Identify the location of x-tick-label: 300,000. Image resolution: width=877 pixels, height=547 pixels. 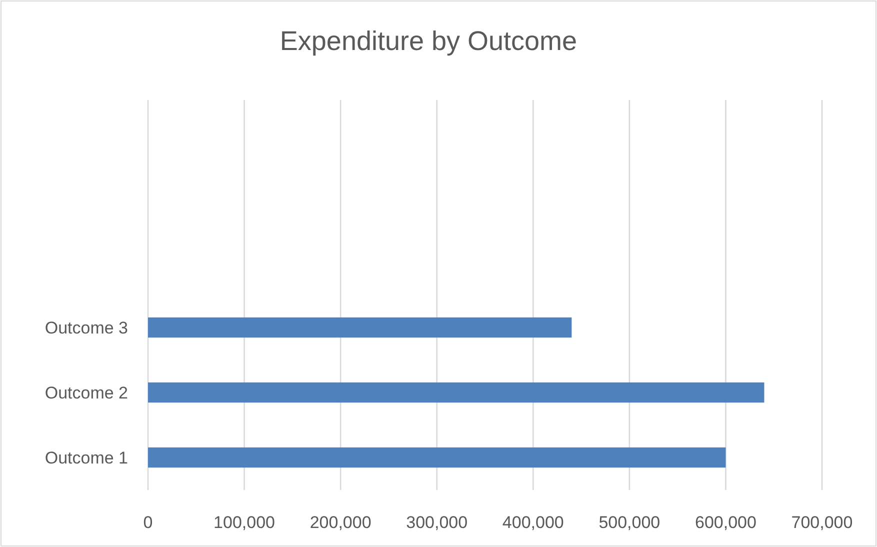
(437, 522).